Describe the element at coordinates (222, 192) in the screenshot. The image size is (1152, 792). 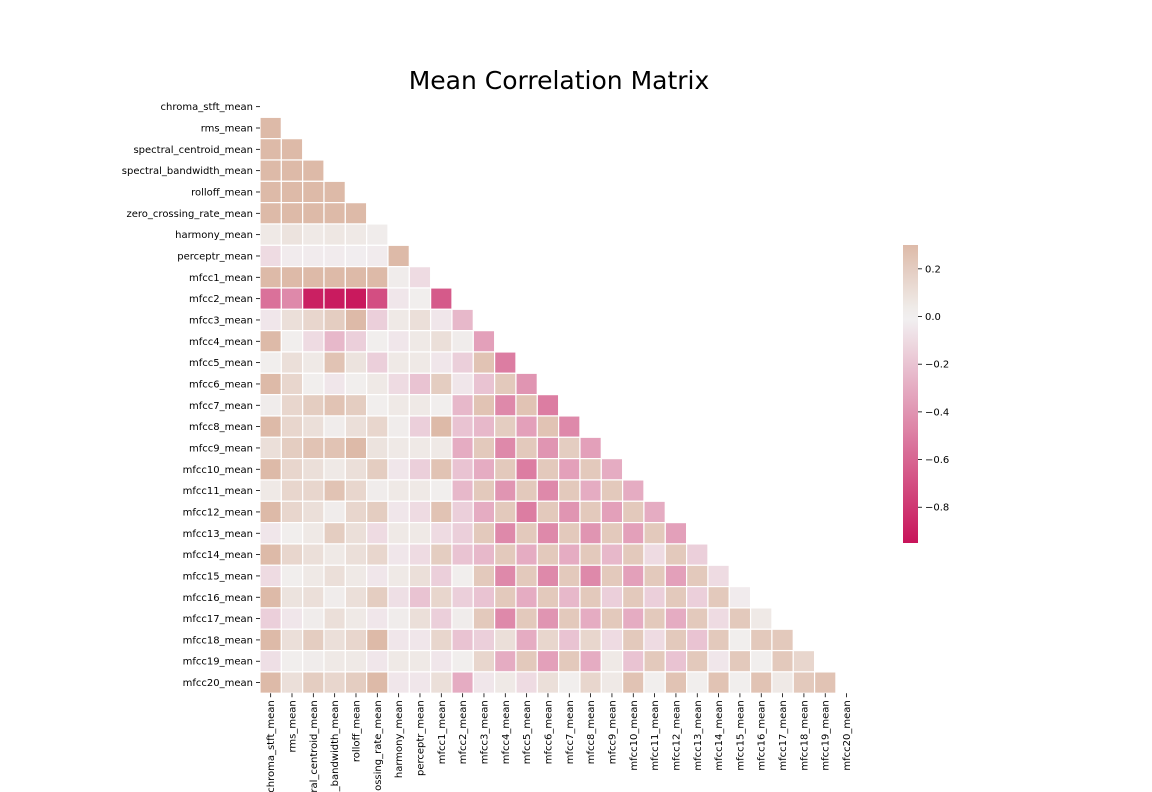
I see `y-tick-label: rolloff_mean` at that location.